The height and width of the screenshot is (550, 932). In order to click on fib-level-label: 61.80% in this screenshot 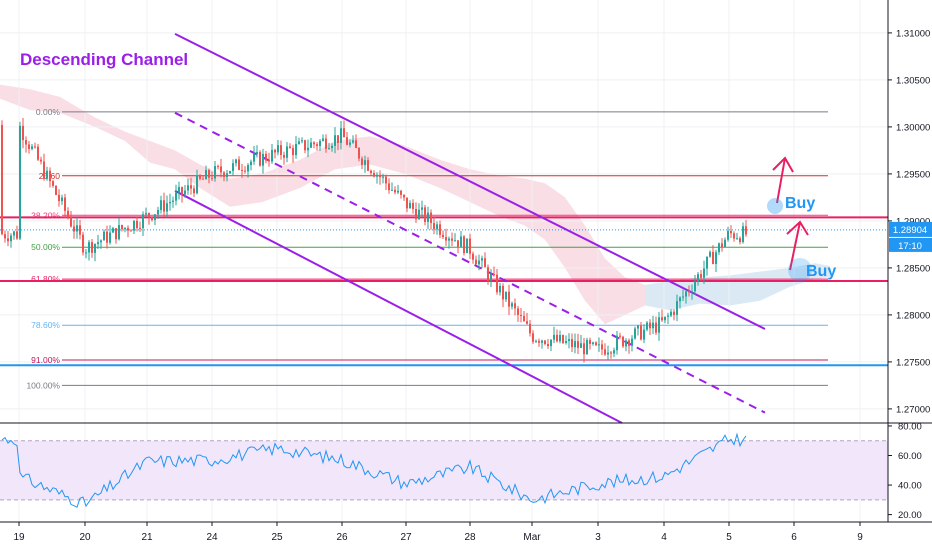, I will do `click(45, 279)`.